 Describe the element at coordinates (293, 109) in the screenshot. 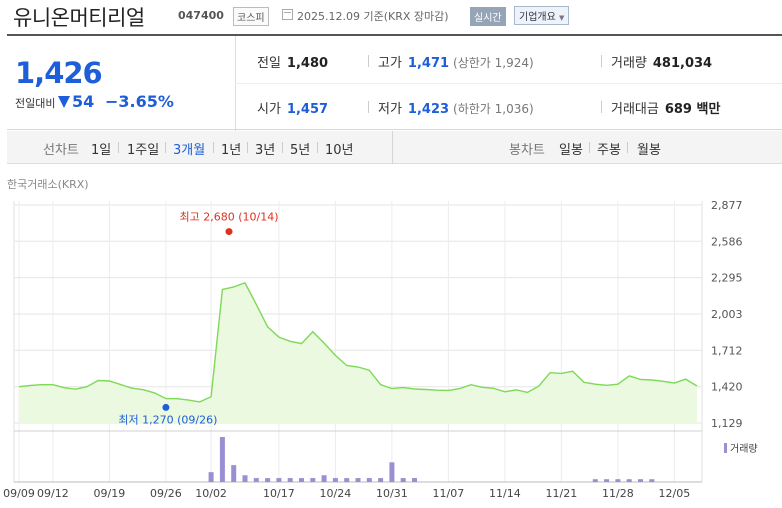

I see `open-price: 시가 1,457` at that location.